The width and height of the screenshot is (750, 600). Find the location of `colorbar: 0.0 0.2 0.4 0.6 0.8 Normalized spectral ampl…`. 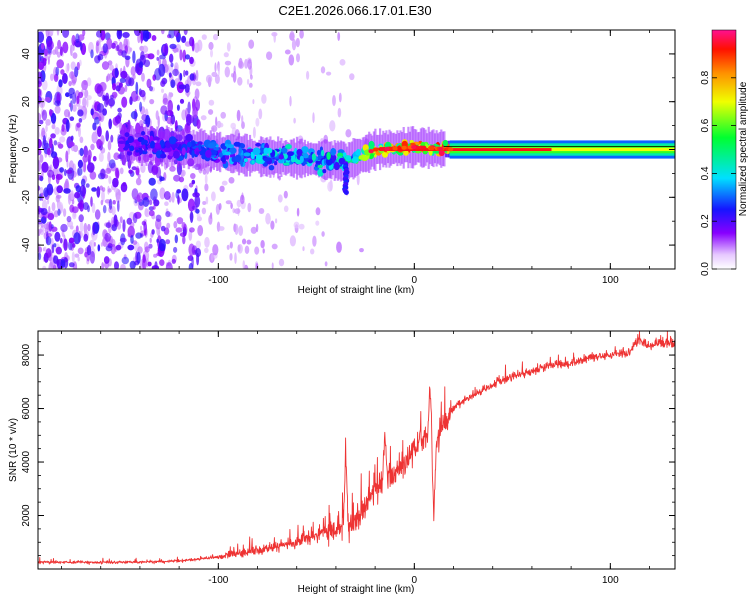

colorbar: 0.0 0.2 0.4 0.6 0.8 Normalized spectral ampl… is located at coordinates (724, 152).